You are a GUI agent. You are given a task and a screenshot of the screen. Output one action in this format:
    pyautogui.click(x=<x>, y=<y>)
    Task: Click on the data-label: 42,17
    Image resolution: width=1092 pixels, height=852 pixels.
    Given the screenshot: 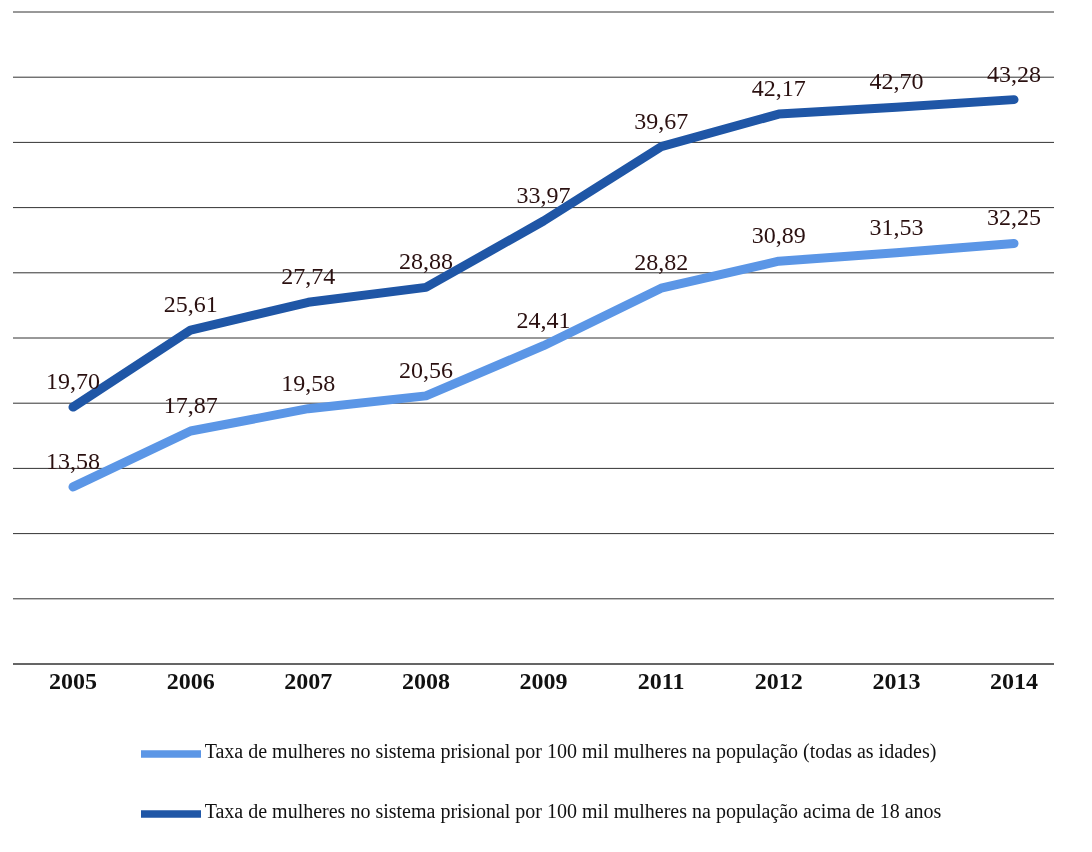 What is the action you would take?
    pyautogui.click(x=778, y=88)
    